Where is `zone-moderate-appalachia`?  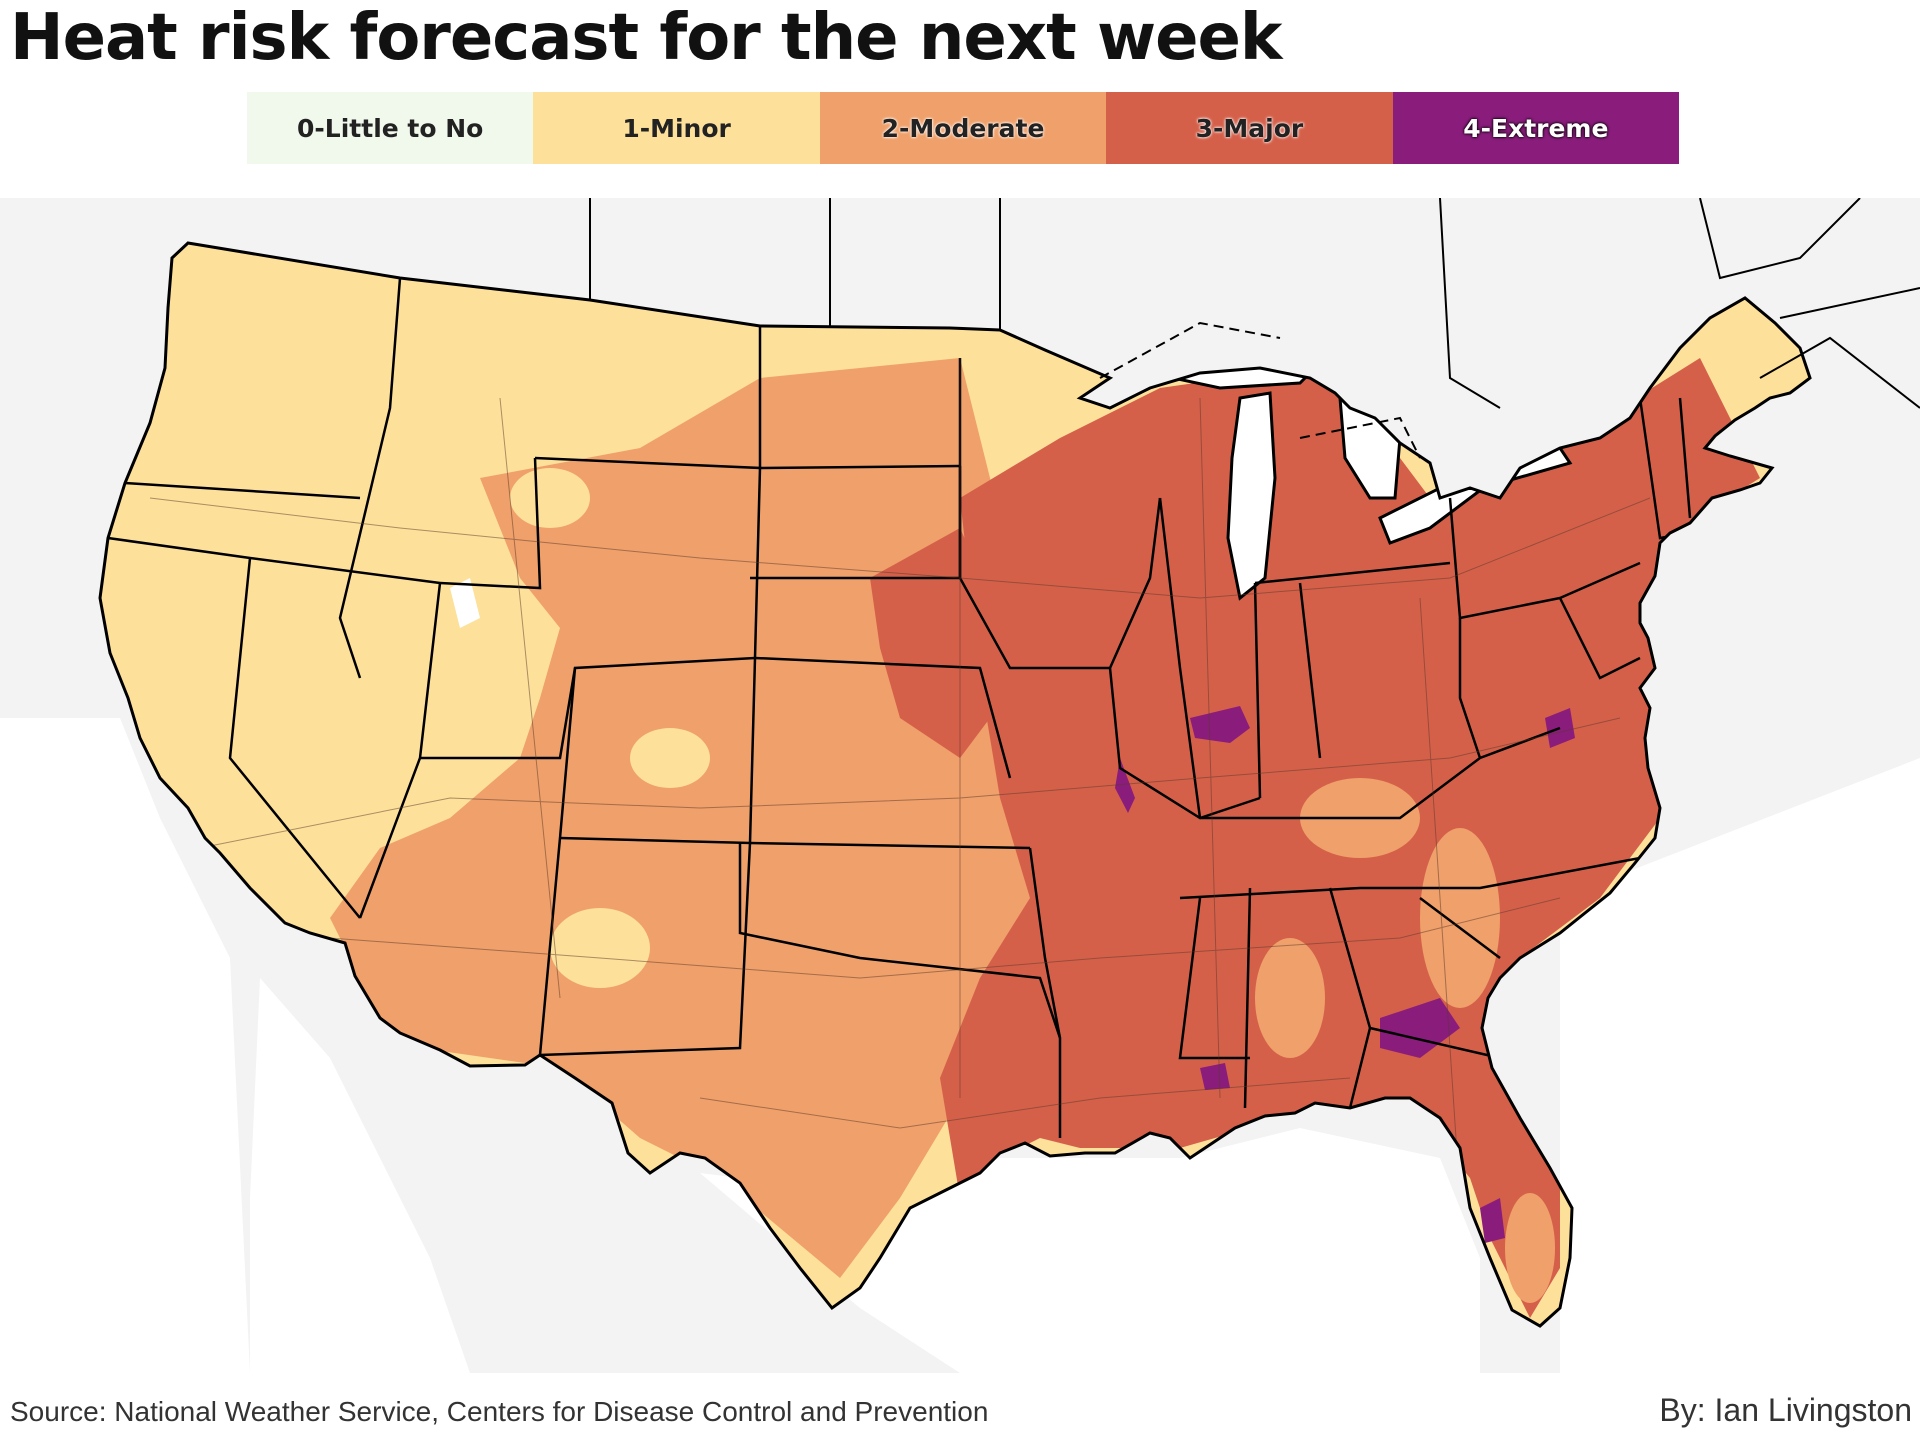 zone-moderate-appalachia is located at coordinates (1460, 918).